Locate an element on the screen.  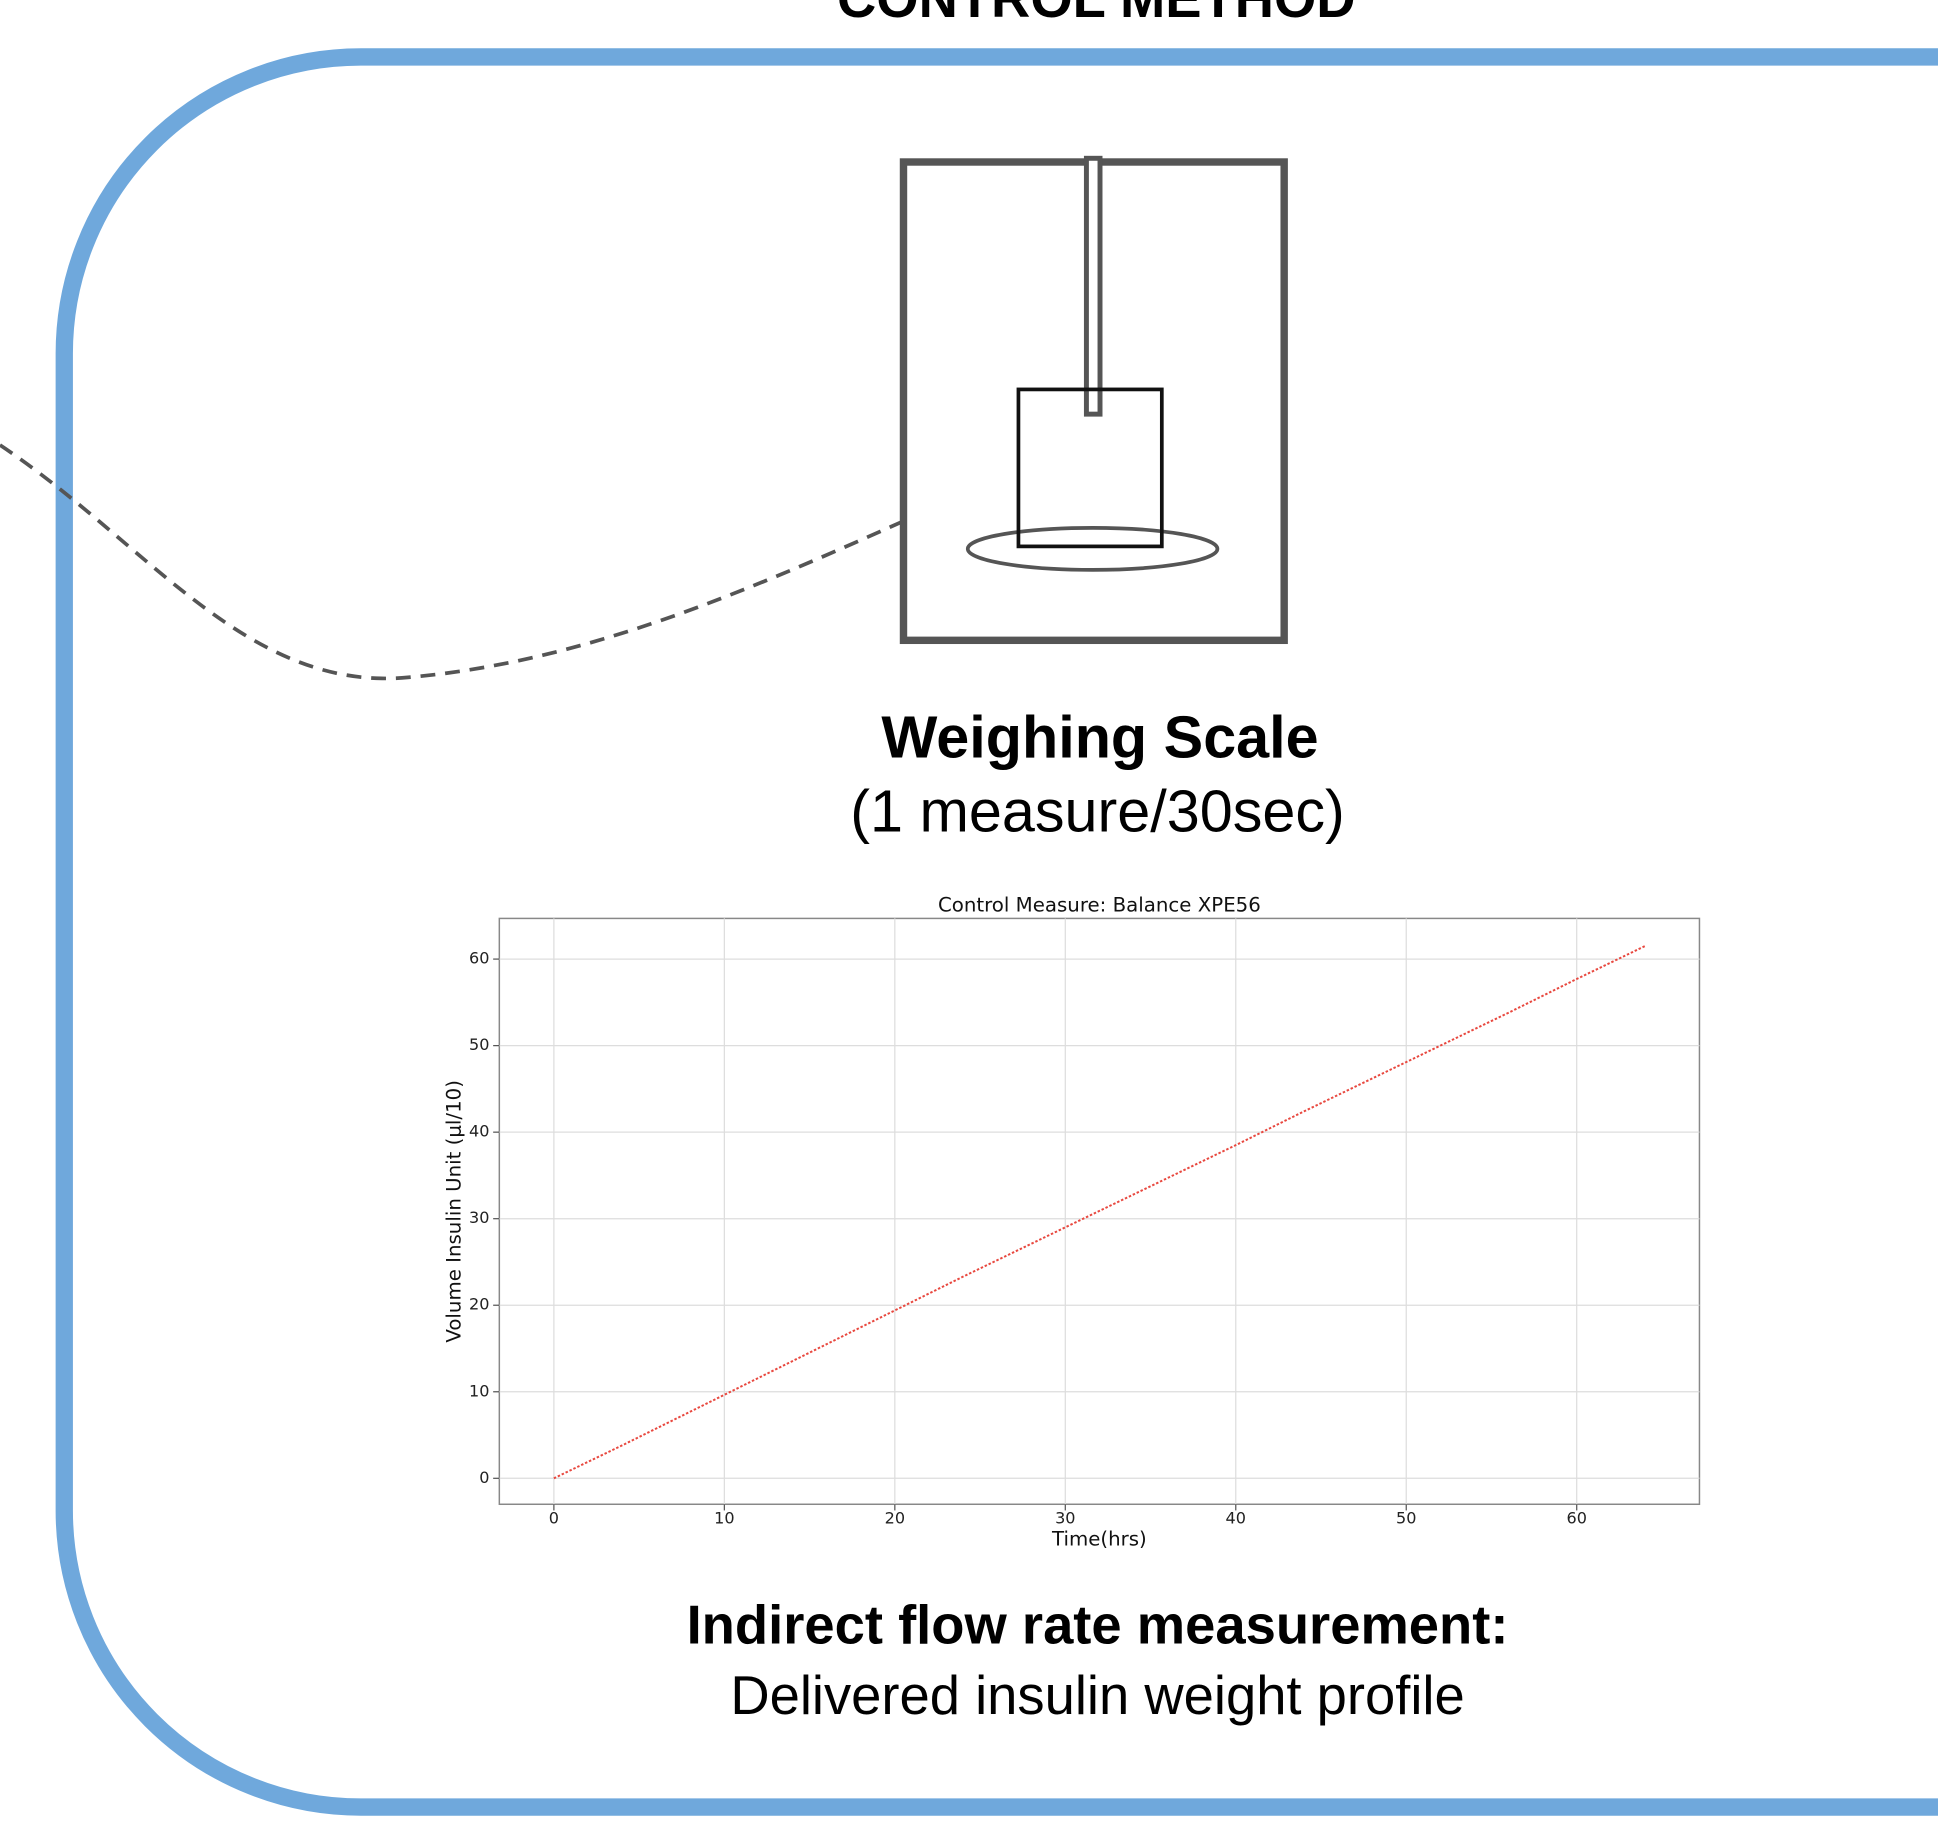
connector is located at coordinates (452, 562).